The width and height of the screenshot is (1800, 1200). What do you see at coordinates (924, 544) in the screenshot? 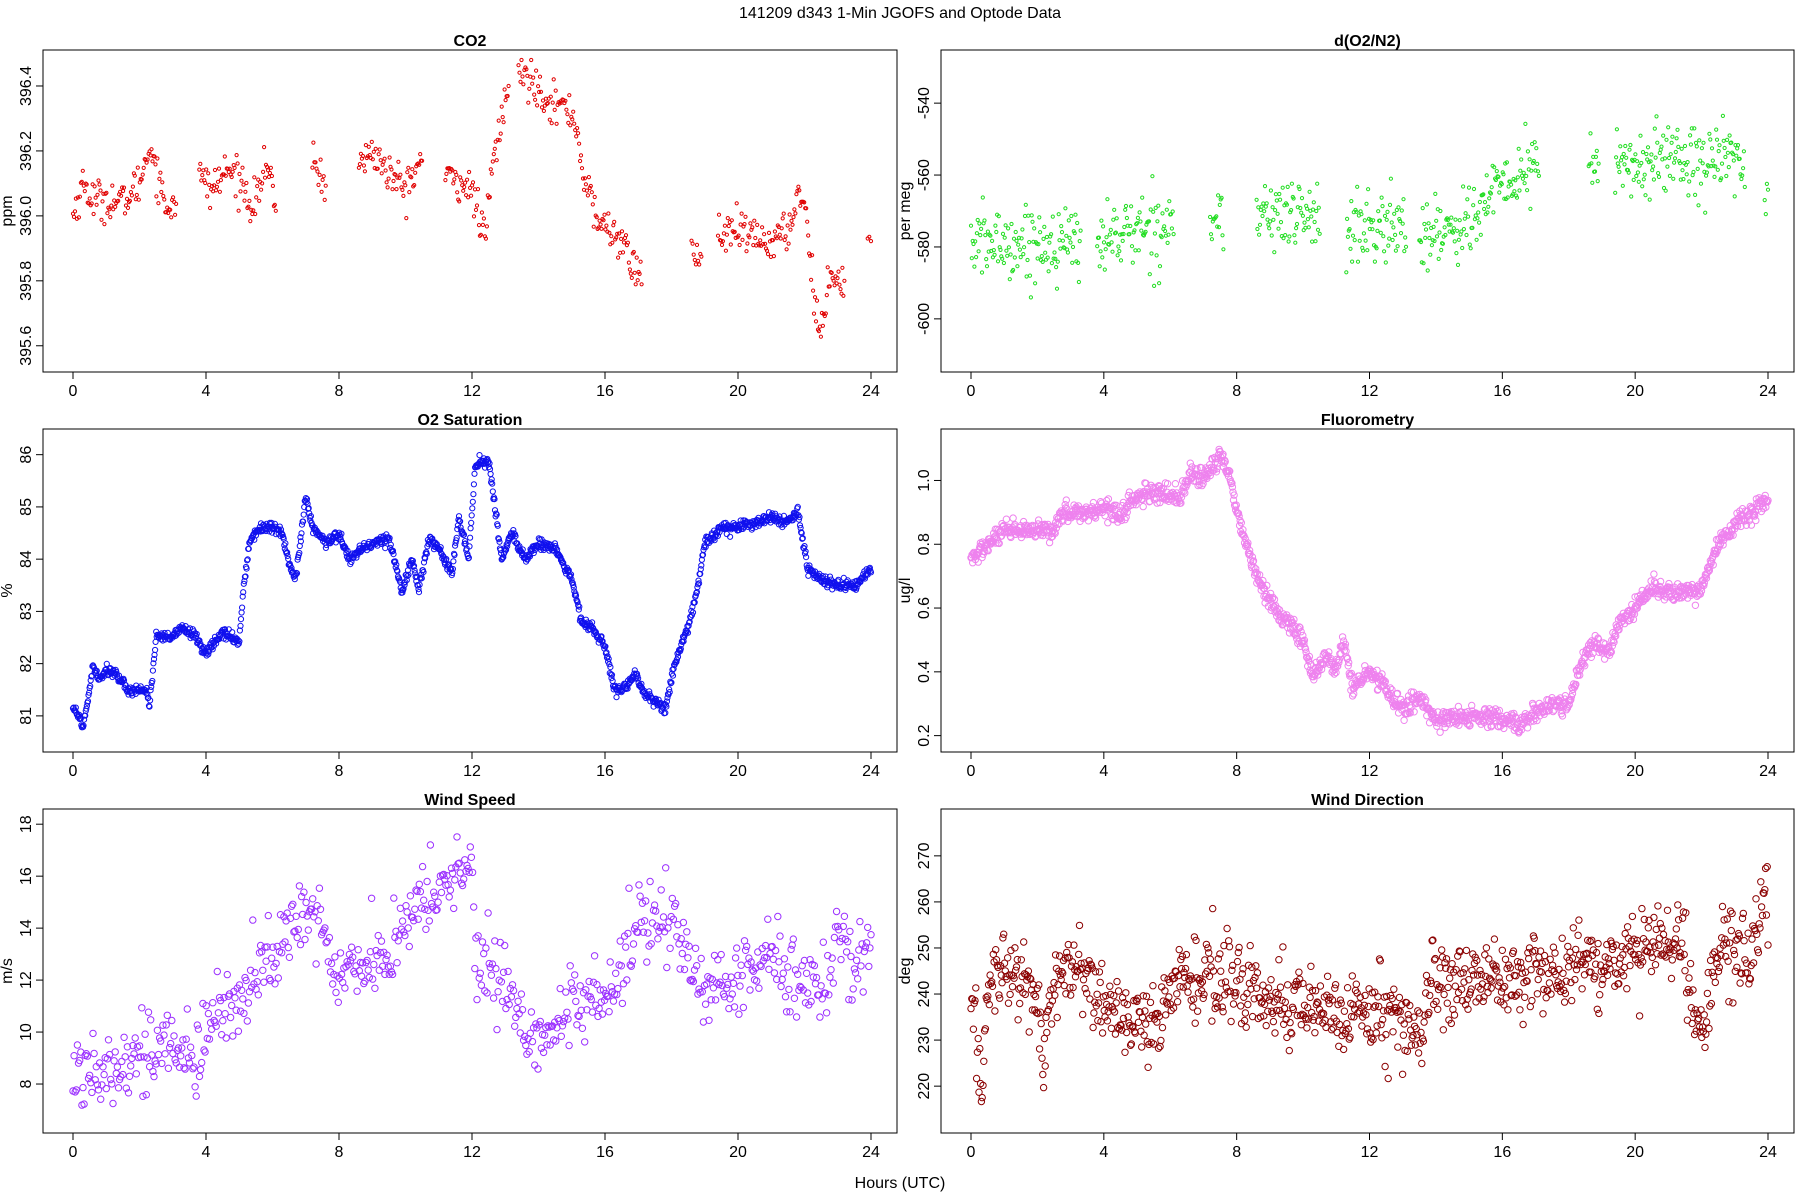
I see `fluorometry-y-tick-label: 0.8` at bounding box center [924, 544].